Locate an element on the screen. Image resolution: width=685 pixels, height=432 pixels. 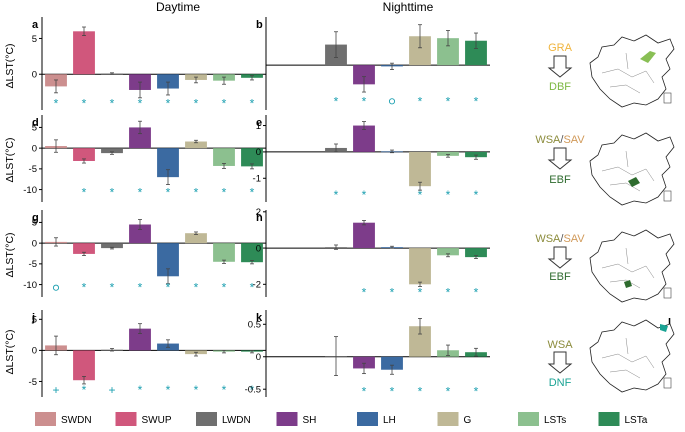
y-axis-label-row4: ΔLST(°C) is located at coordinates (10, 351).